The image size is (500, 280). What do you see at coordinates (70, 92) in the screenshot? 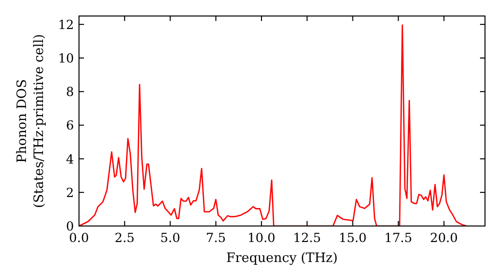
I see `y-tick-label: 8` at bounding box center [70, 92].